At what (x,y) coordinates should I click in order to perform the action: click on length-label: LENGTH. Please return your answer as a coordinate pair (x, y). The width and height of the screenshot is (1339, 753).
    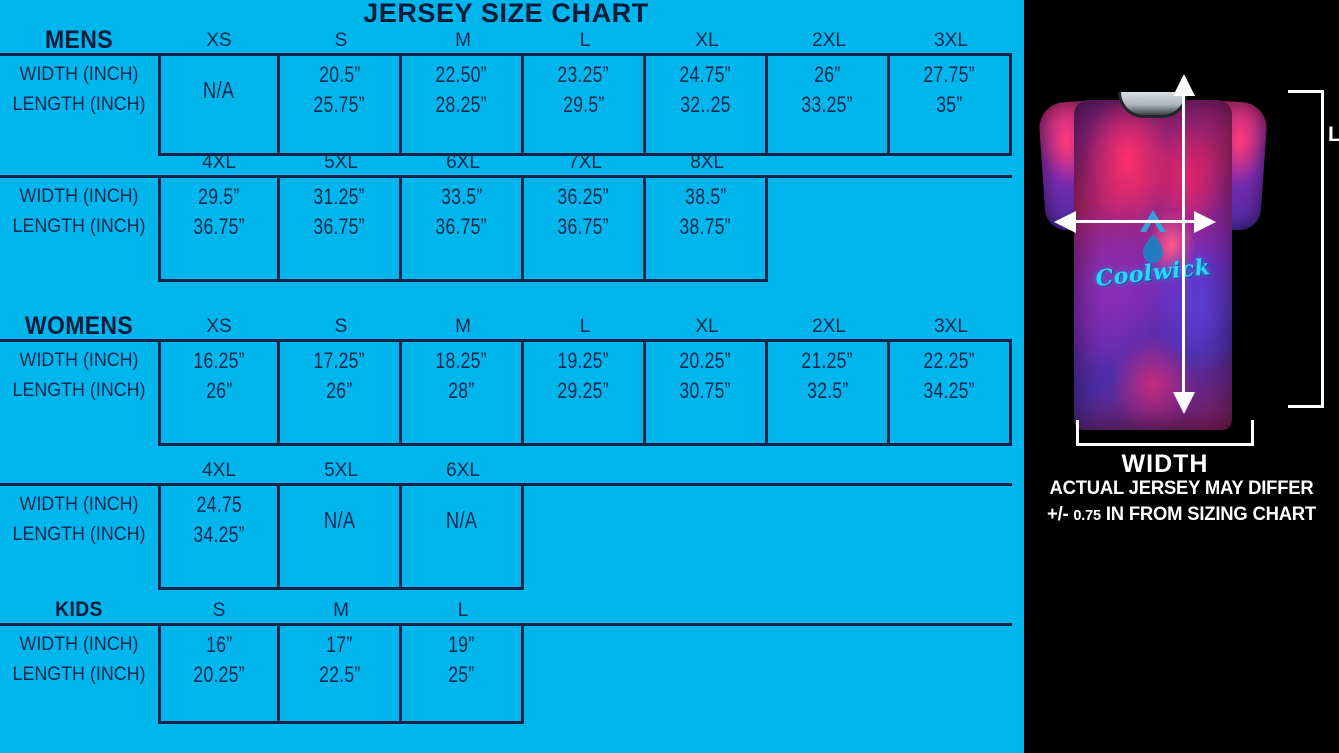
    Looking at the image, I should click on (1333, 134).